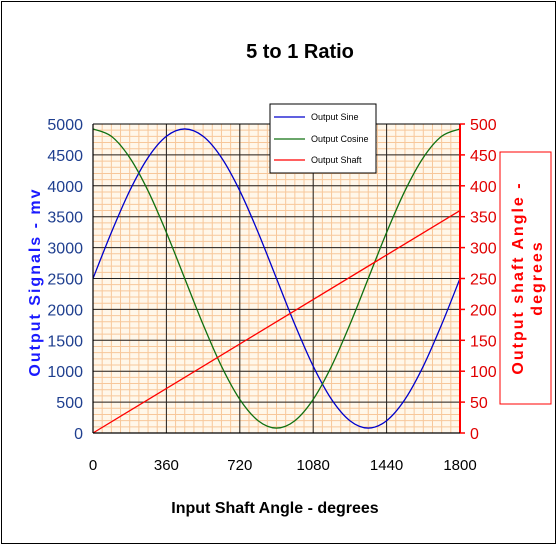 The width and height of the screenshot is (559, 547). What do you see at coordinates (483, 372) in the screenshot?
I see `y-right-tick-label: 100` at bounding box center [483, 372].